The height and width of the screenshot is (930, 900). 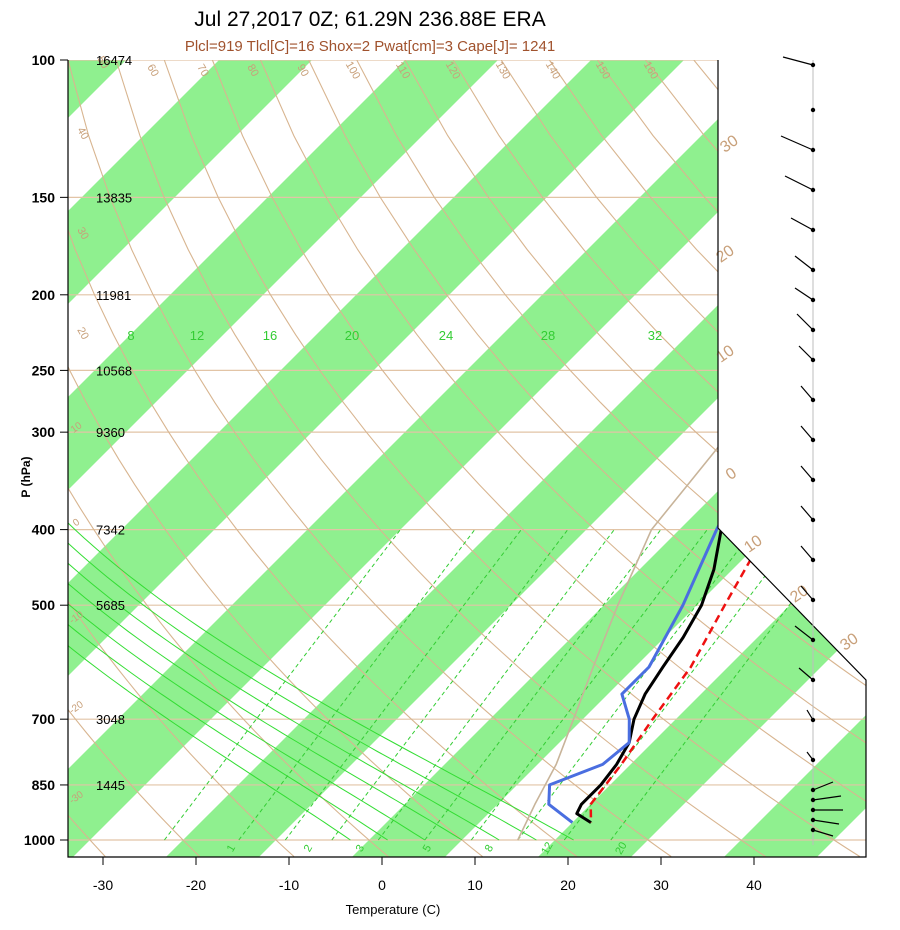 What do you see at coordinates (110, 432) in the screenshot?
I see `height-label: 9360` at bounding box center [110, 432].